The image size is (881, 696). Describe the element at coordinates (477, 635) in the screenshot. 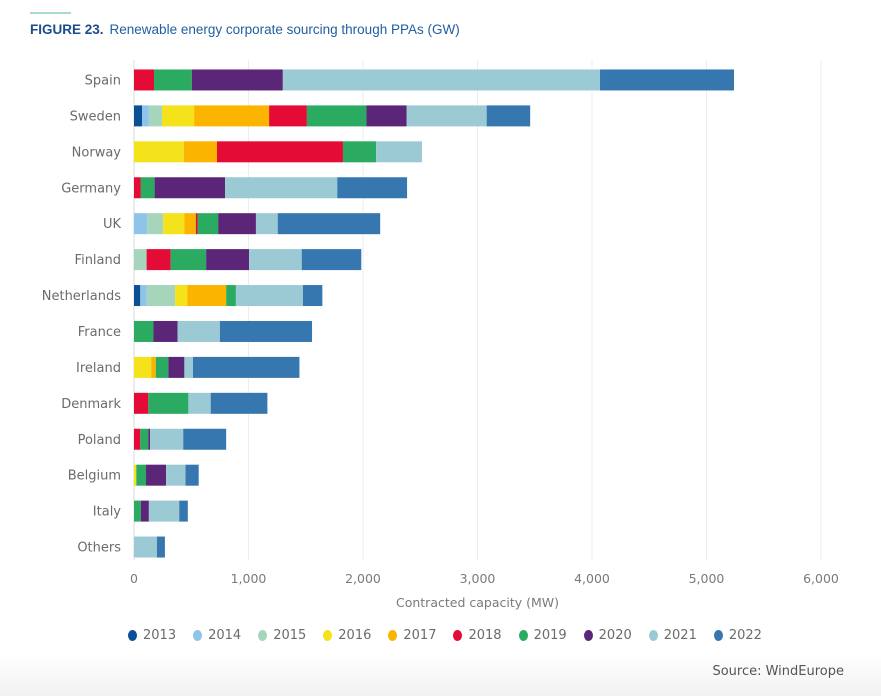

I see `legend-item-2018: 2018` at that location.